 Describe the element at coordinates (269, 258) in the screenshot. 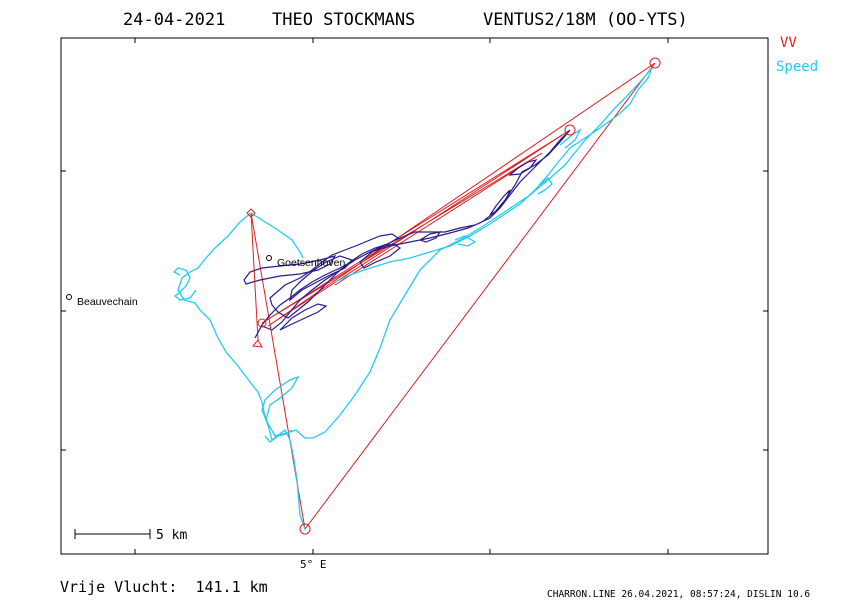

I see `goetsenhoven-marker` at that location.